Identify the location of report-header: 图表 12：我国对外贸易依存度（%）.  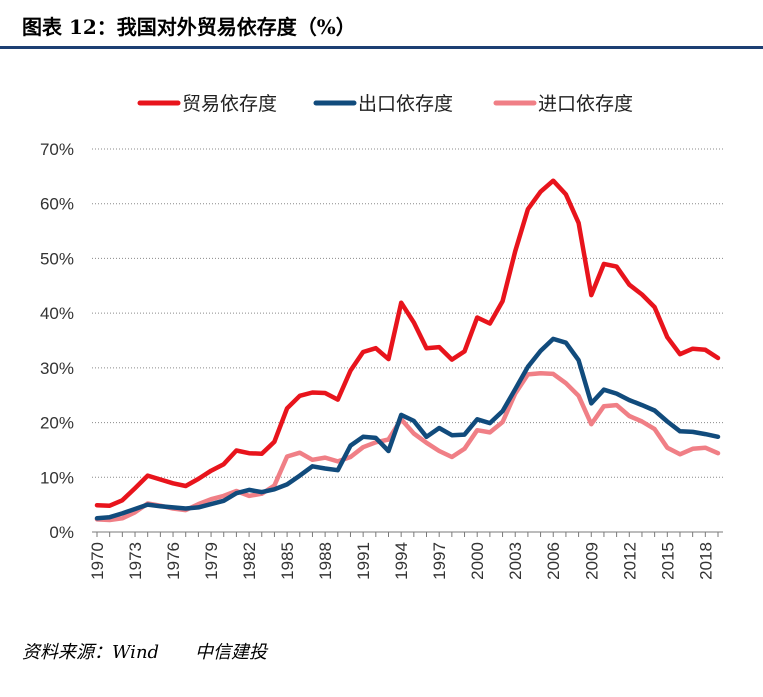
(381, 25).